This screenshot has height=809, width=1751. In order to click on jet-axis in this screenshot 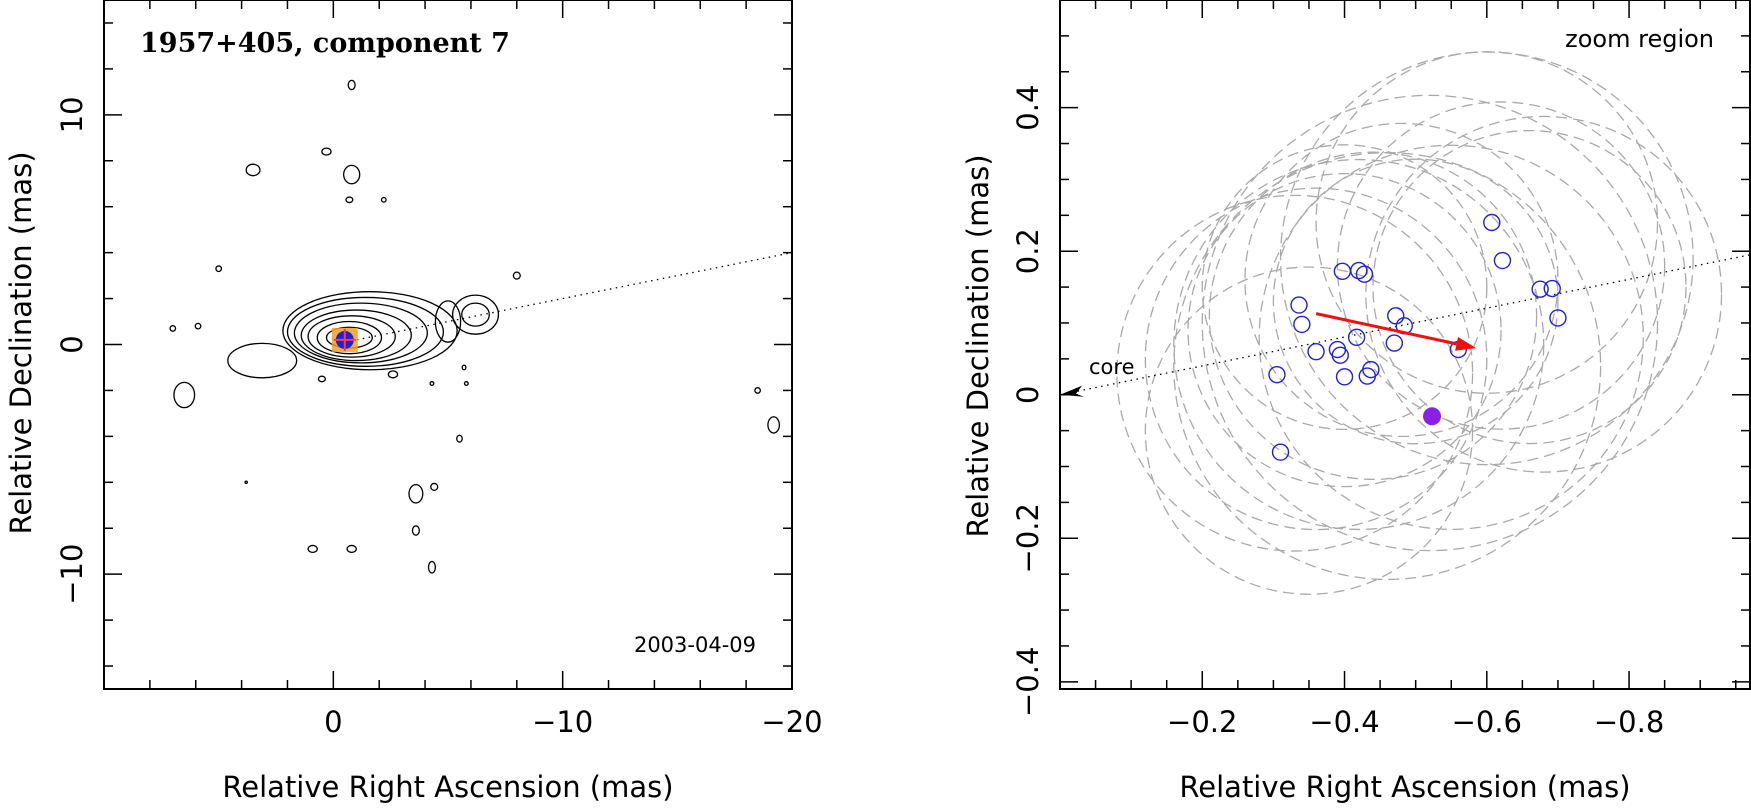, I will do `click(563, 298)`.